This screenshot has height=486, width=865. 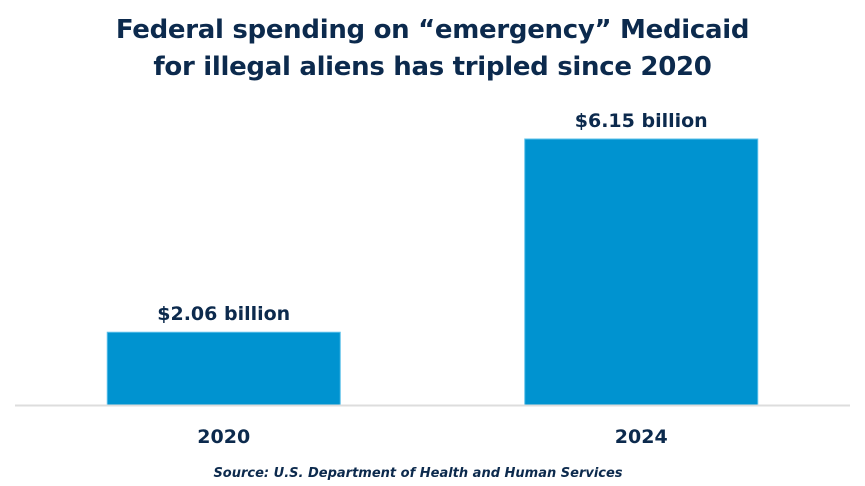 I want to click on bar-2020, so click(x=223, y=368).